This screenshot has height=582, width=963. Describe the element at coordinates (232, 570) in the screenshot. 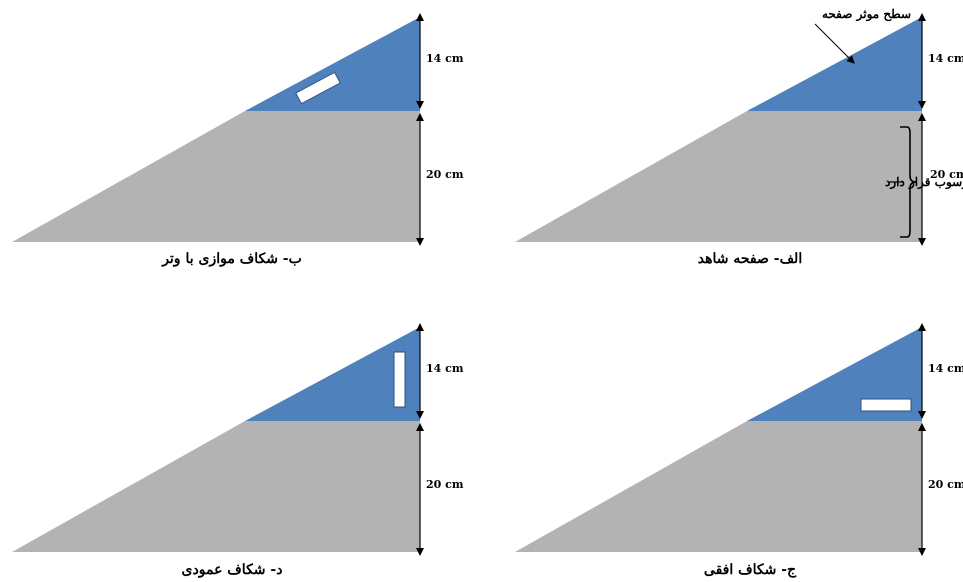

I see `caption: د- شکاف عمودی` at that location.